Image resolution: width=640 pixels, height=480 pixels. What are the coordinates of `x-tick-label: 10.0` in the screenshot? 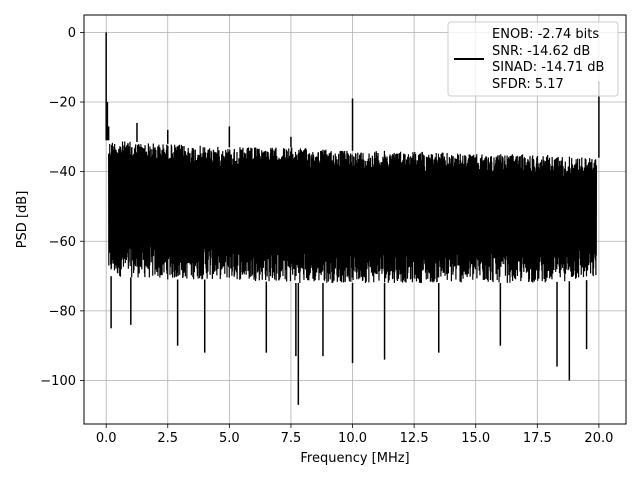 It's located at (352, 438).